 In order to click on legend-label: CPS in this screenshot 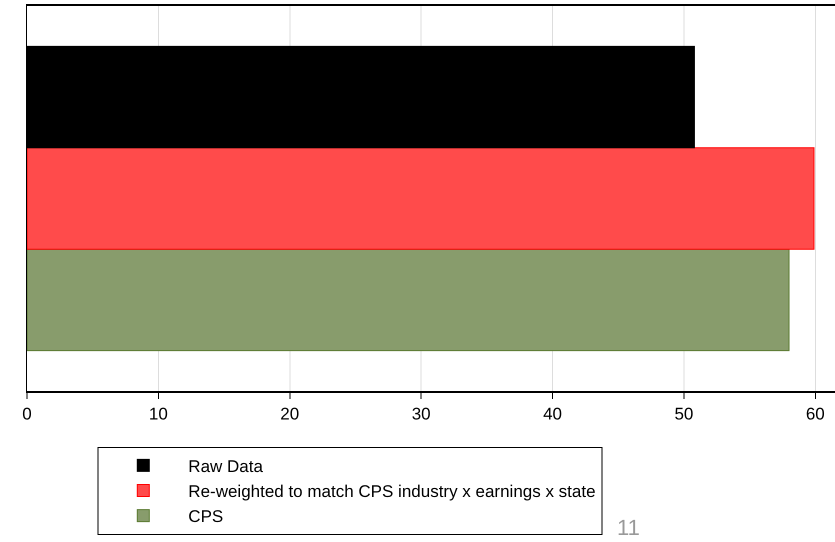, I will do `click(206, 516)`.